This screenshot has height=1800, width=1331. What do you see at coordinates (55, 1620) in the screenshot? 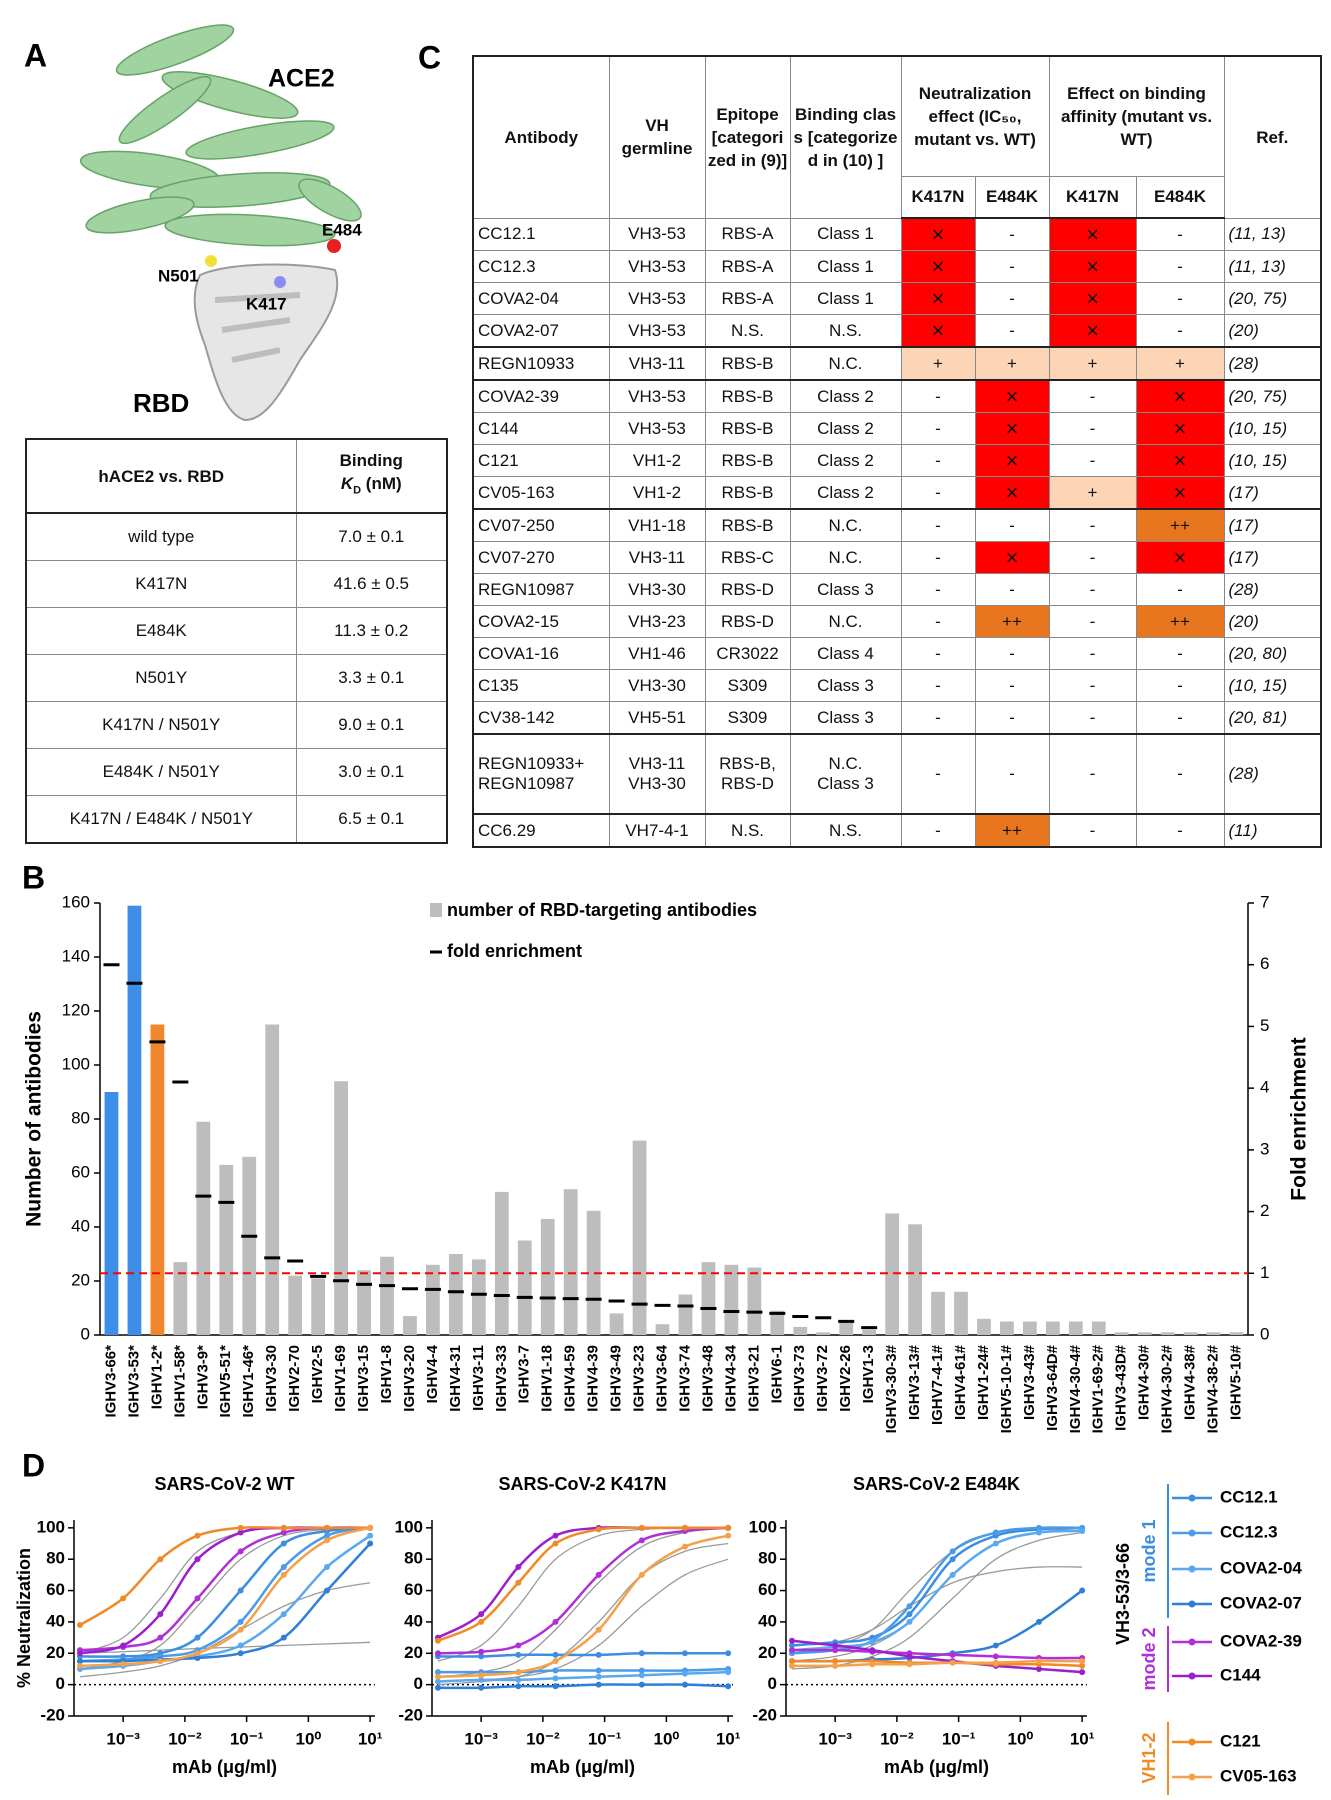
I see `y-tick-label: 40` at bounding box center [55, 1620].